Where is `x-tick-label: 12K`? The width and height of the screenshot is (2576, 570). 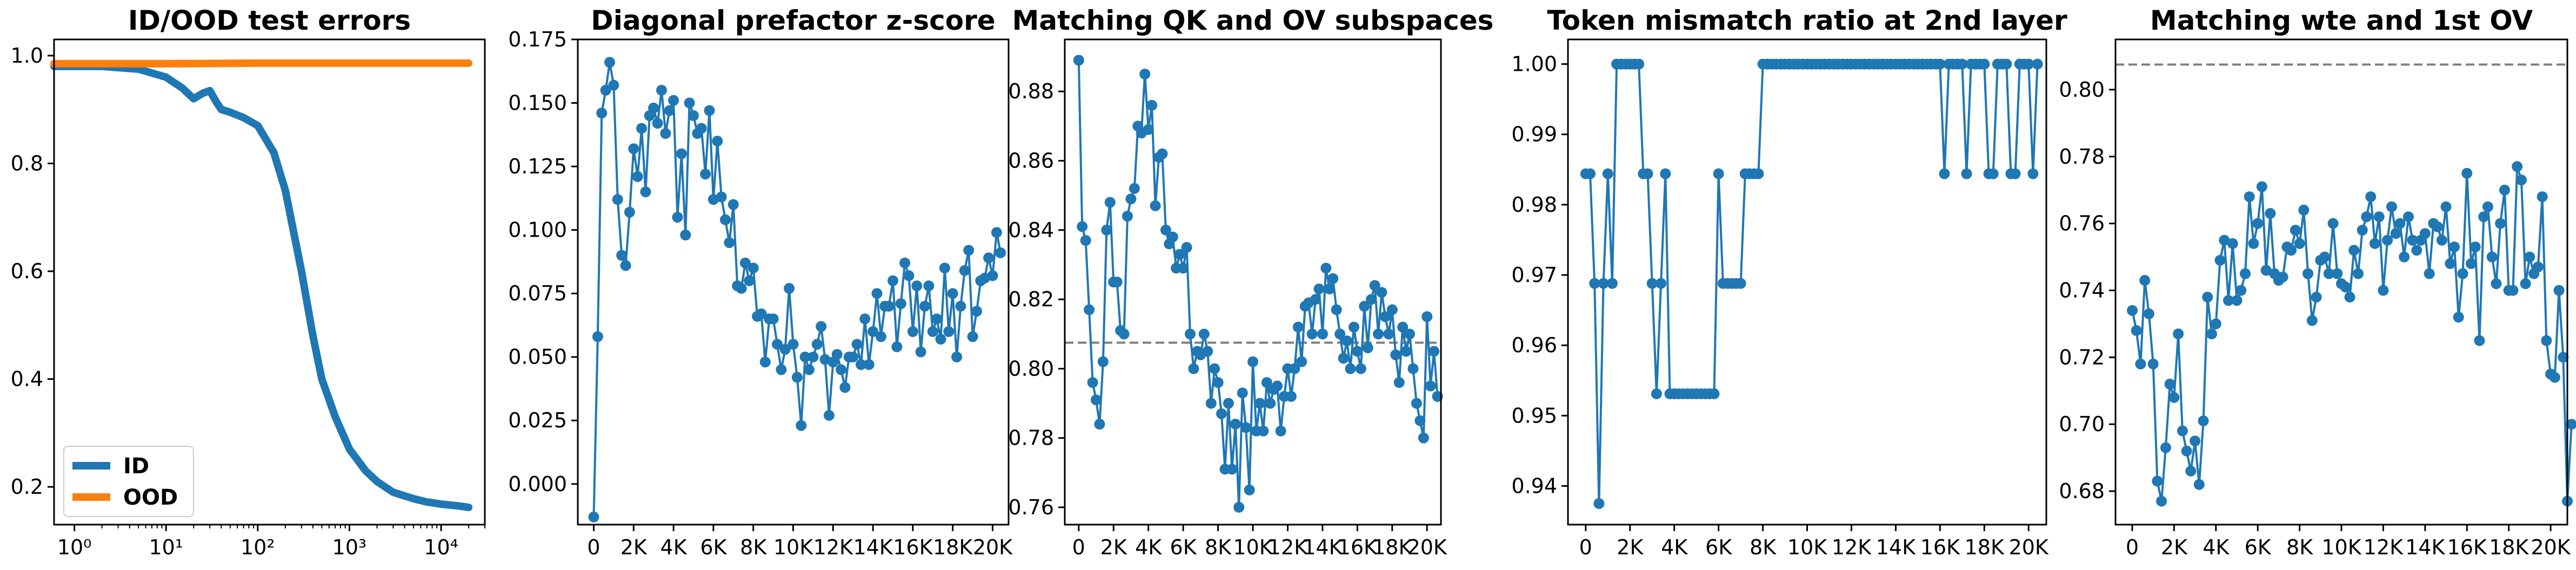
x-tick-label: 12K is located at coordinates (1288, 547).